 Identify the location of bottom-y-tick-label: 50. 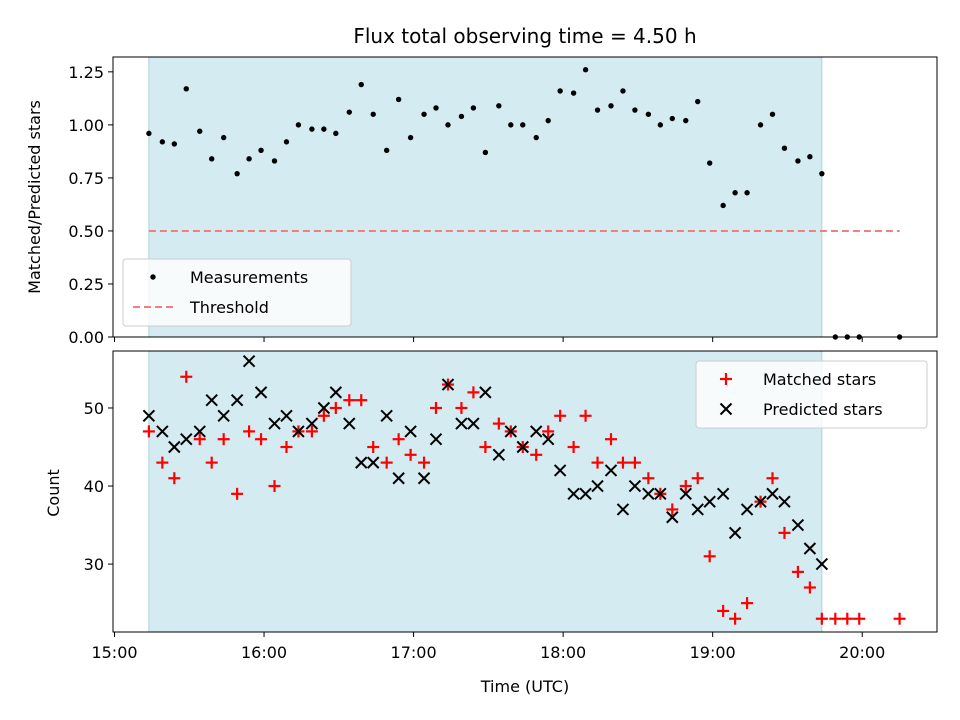
(94, 408).